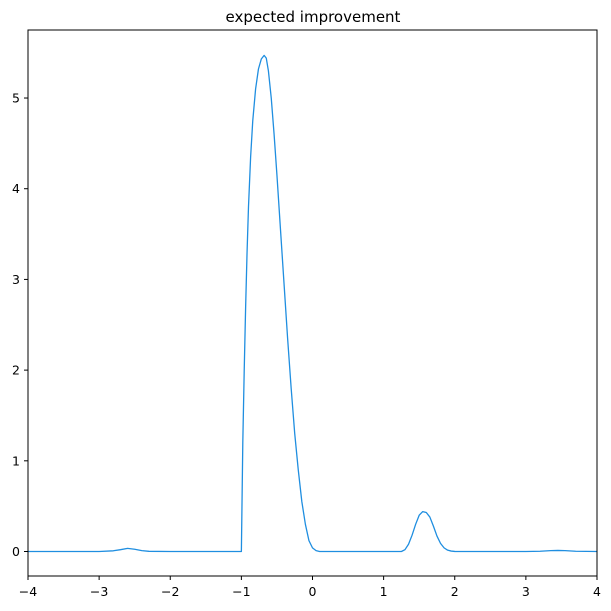 The image size is (611, 611). I want to click on x-tick-label: 4, so click(597, 591).